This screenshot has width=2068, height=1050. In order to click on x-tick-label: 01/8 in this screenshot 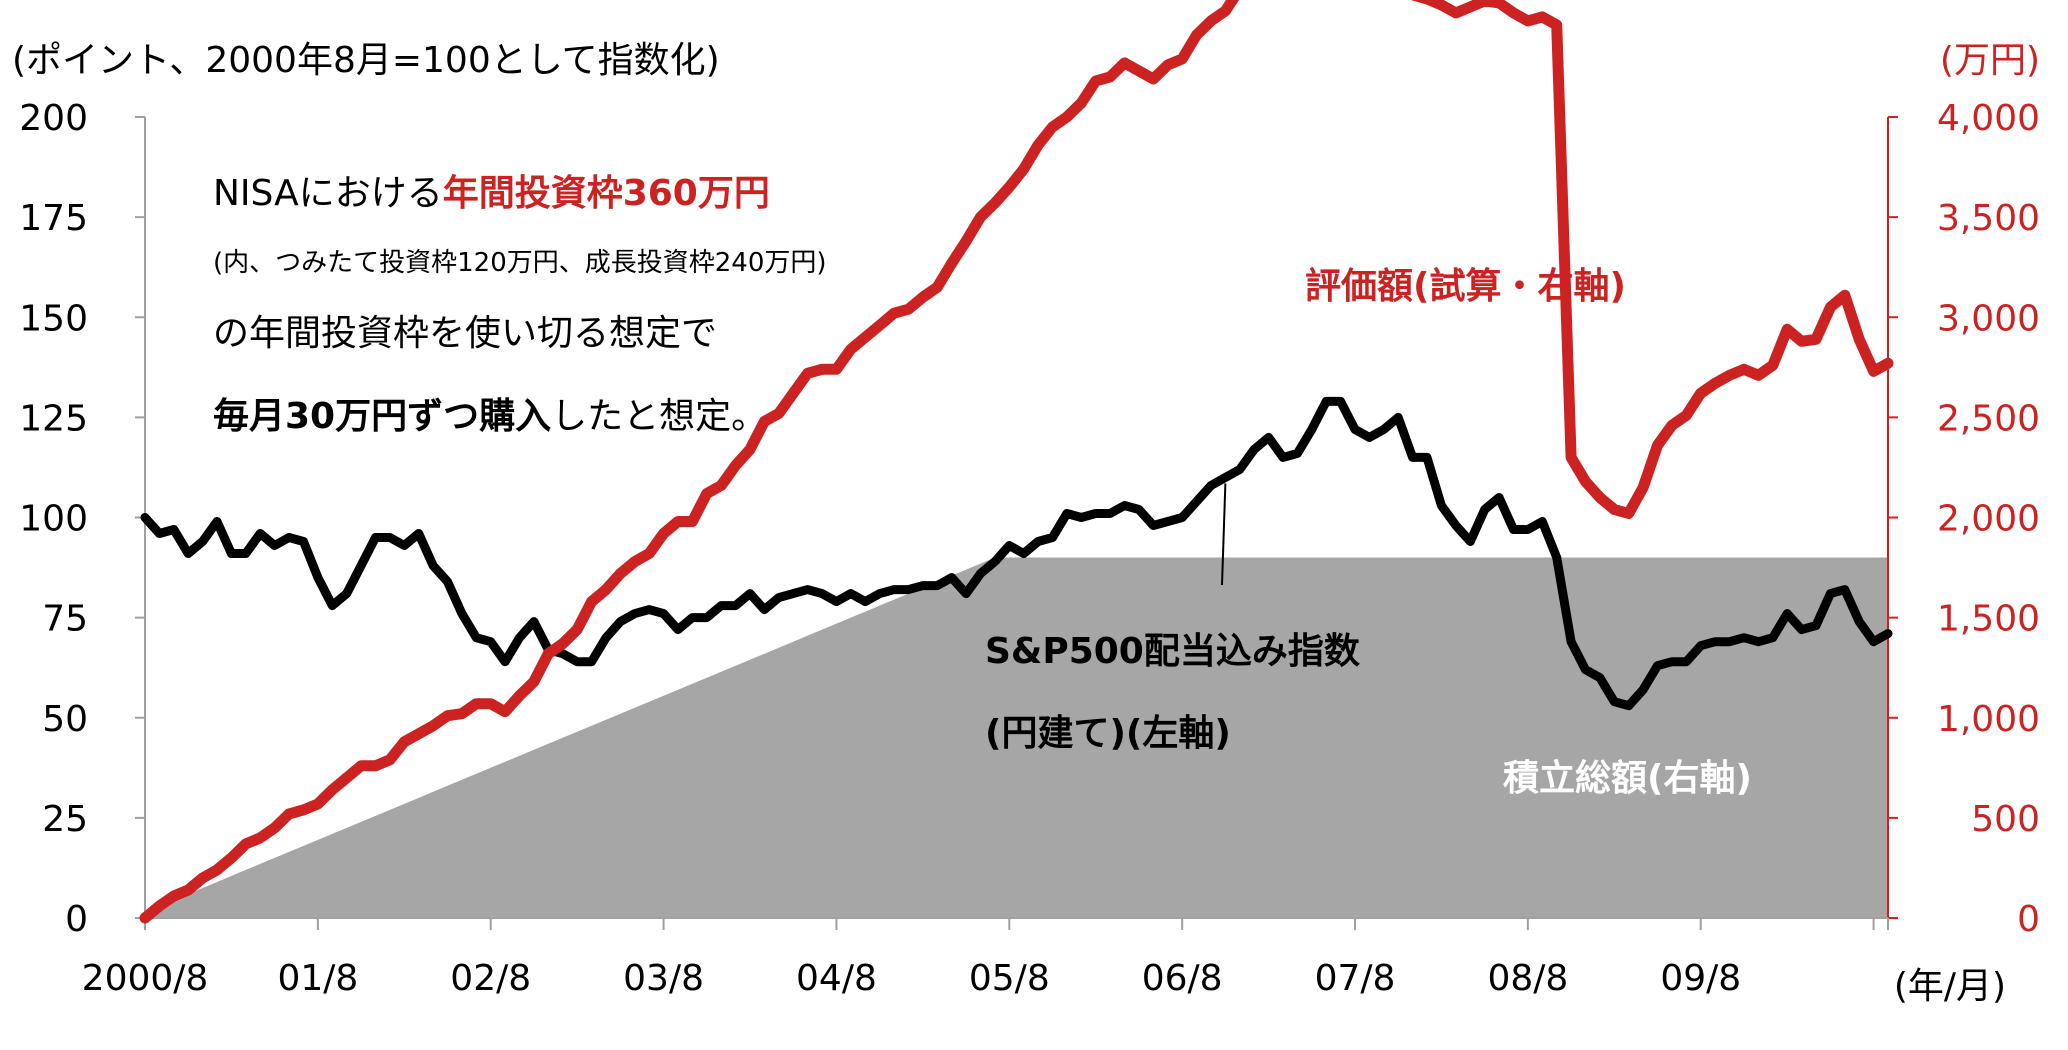, I will do `click(317, 978)`.